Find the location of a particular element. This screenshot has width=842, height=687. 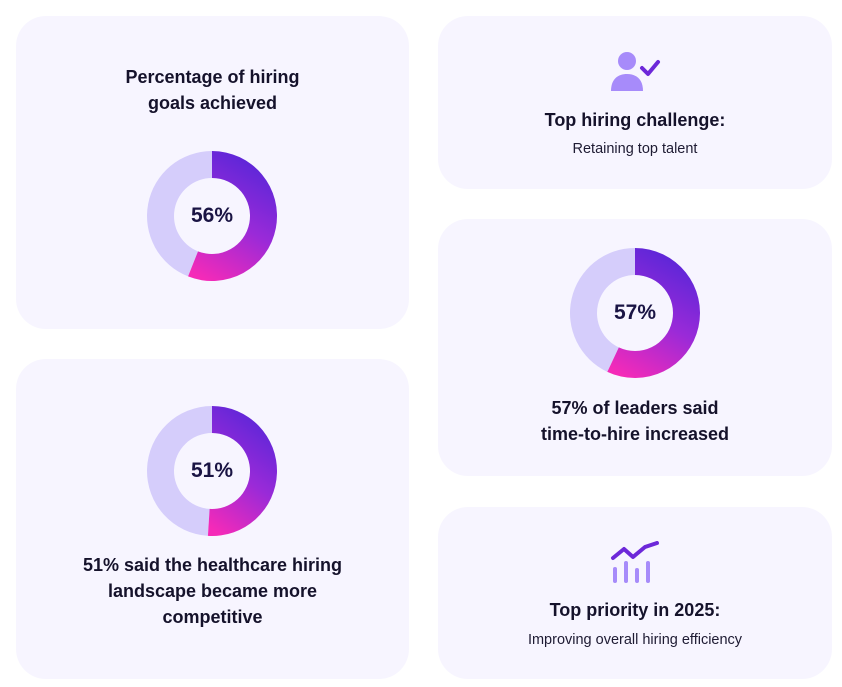

trend-chart-icon is located at coordinates (635, 563).